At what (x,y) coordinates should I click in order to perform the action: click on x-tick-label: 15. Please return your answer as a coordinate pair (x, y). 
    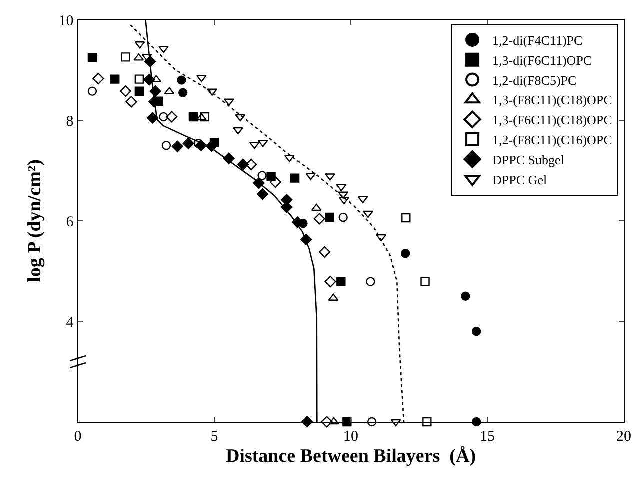
    Looking at the image, I should click on (487, 437).